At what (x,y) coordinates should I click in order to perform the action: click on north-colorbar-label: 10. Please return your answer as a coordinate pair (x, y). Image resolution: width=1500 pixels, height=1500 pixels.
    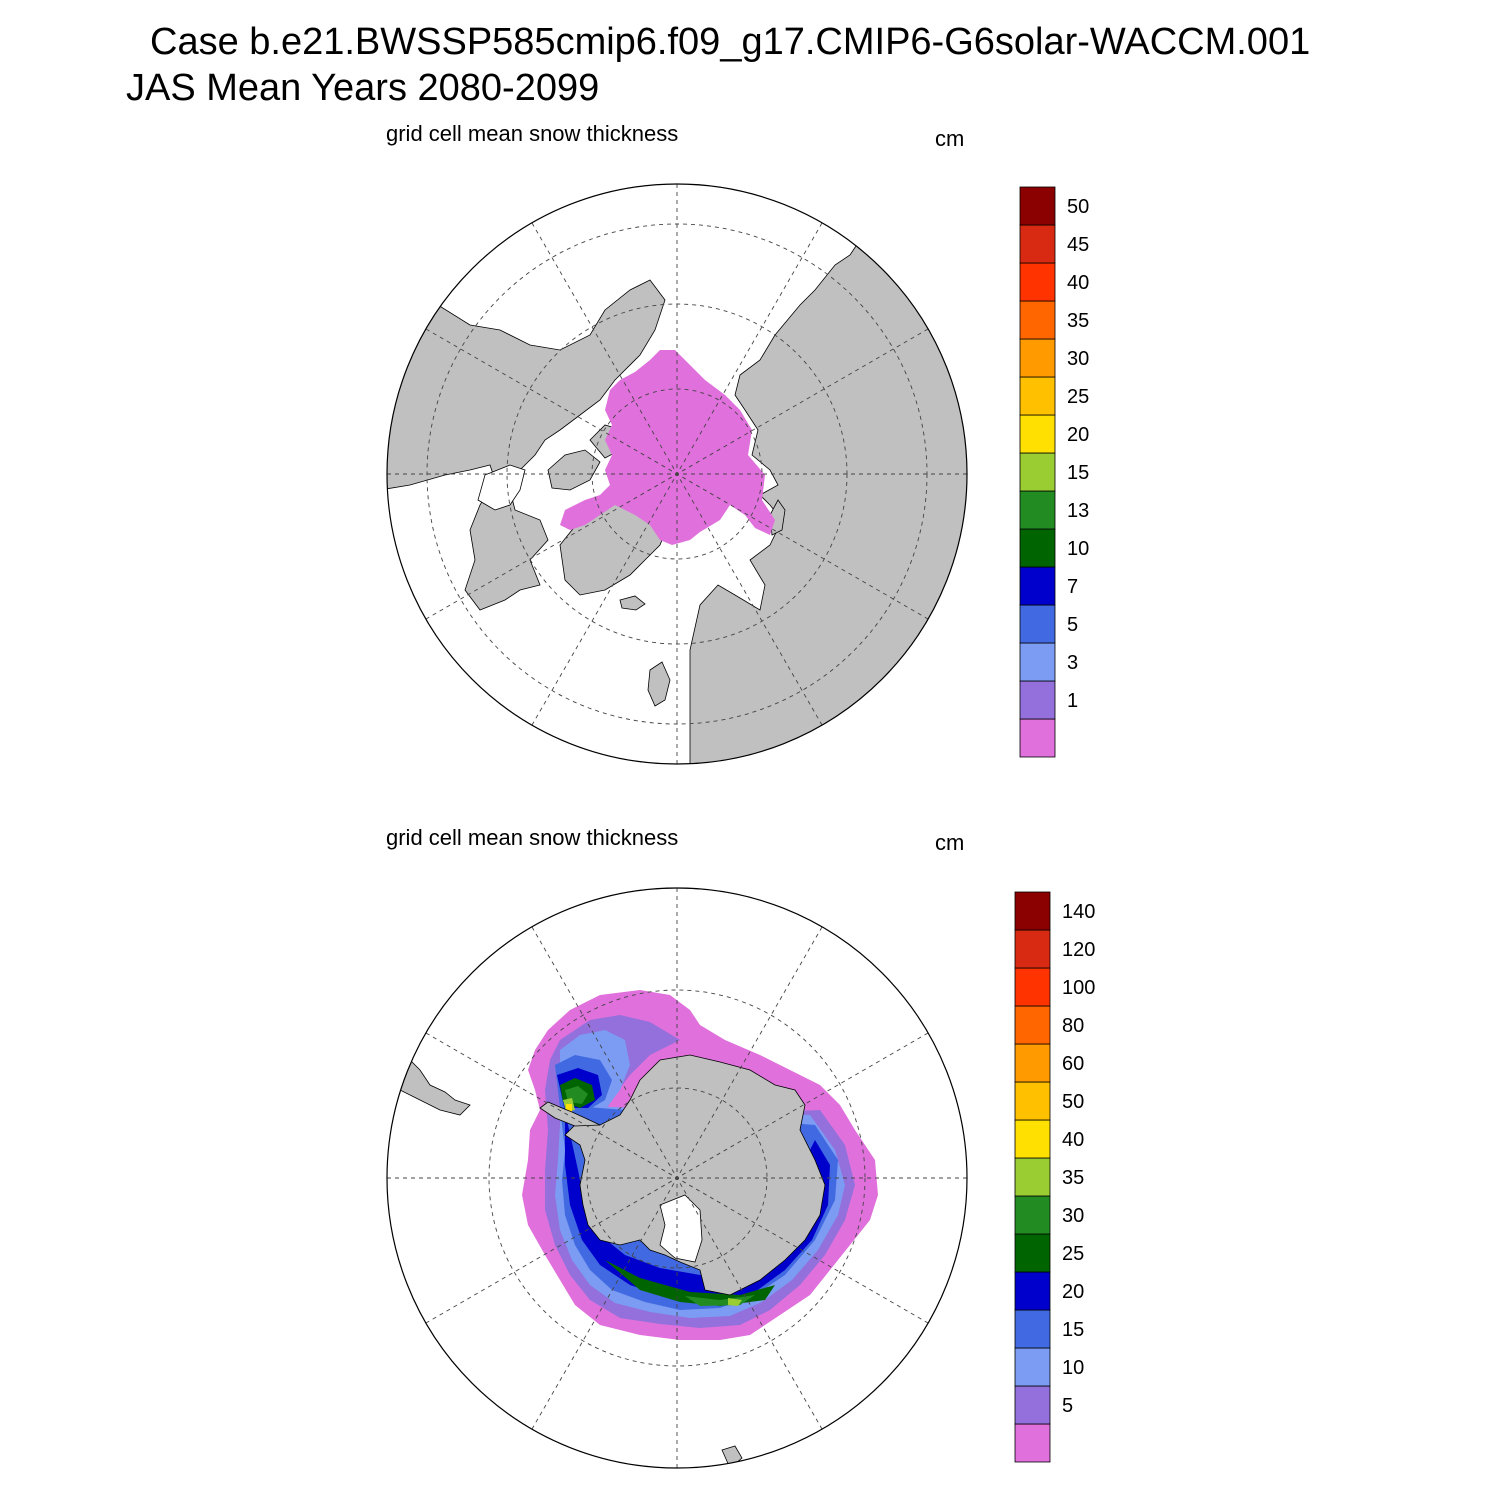
    Looking at the image, I should click on (1078, 549).